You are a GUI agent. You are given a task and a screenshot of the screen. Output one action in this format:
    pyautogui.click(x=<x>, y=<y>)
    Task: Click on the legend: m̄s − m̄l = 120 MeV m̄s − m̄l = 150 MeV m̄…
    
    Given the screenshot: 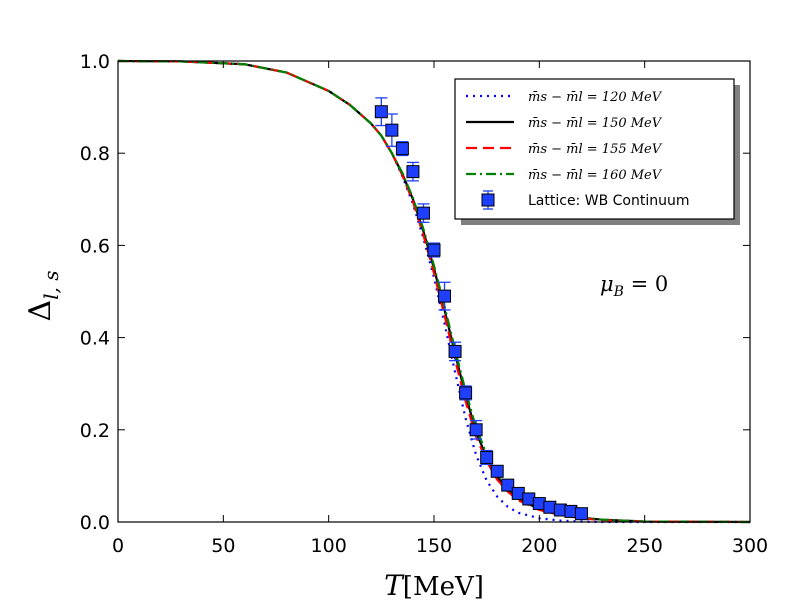 What is the action you would take?
    pyautogui.click(x=597, y=151)
    